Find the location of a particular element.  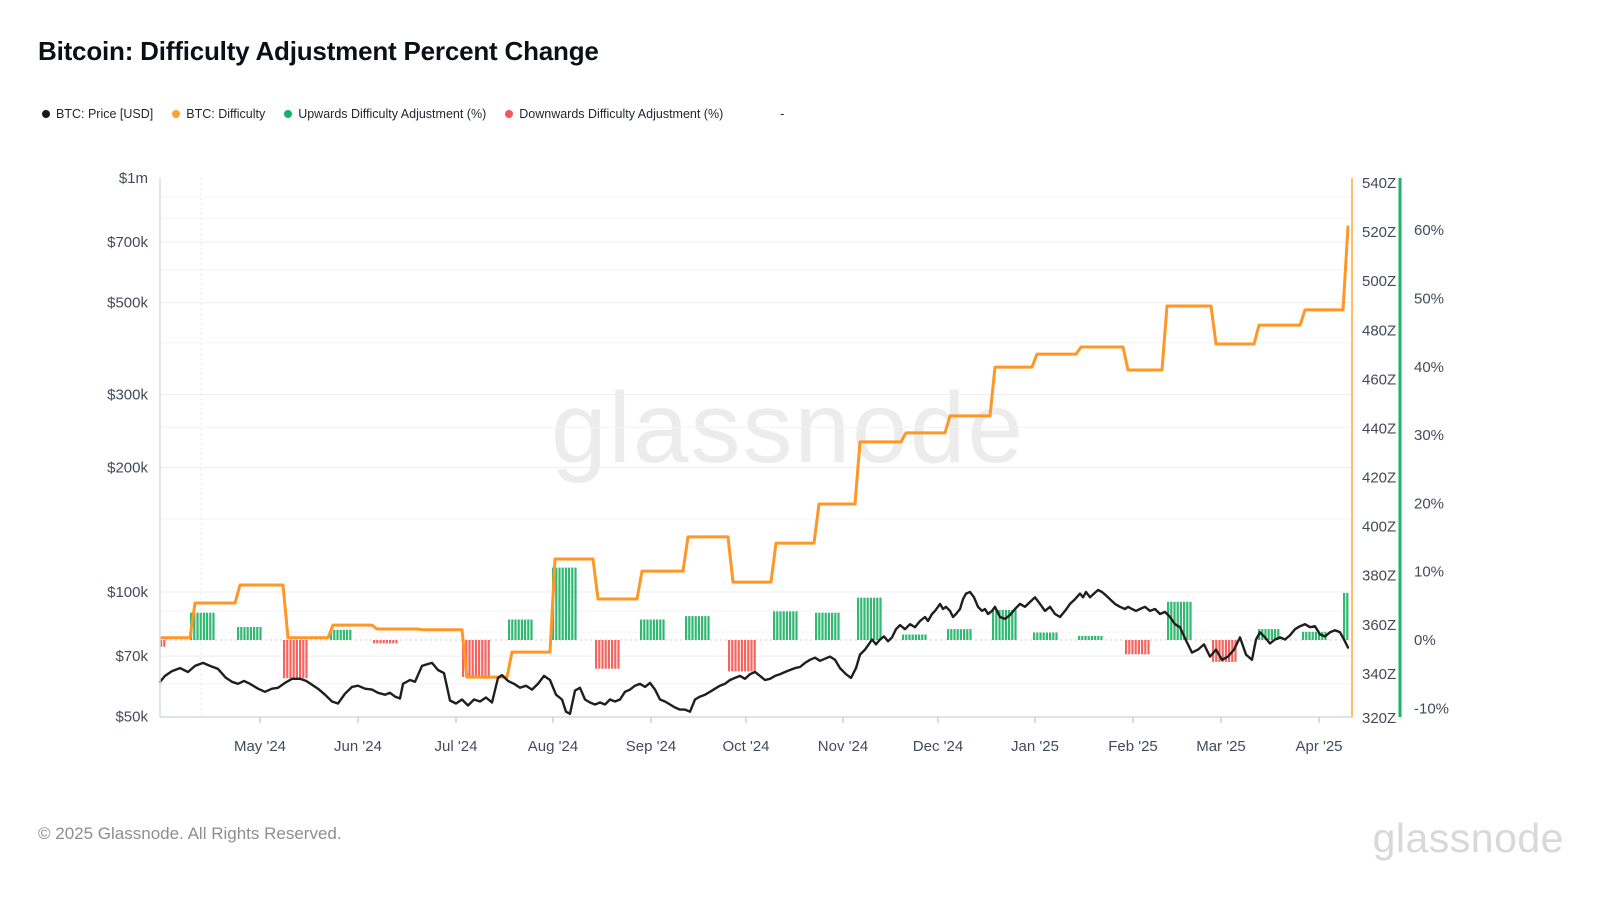

x-tick-label: Sep '24 is located at coordinates (651, 746).